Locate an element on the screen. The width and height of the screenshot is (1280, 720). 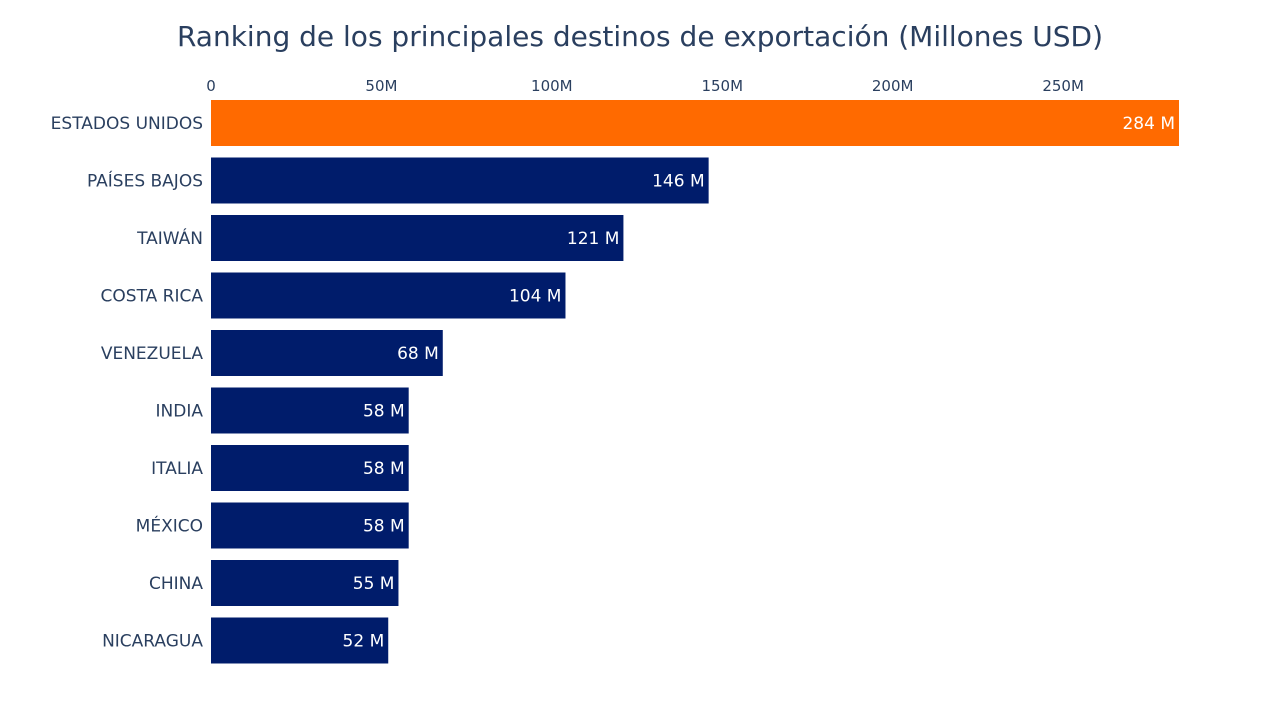
x-axis: 0 50M 100M 150M 200M 250M is located at coordinates (645, 86).